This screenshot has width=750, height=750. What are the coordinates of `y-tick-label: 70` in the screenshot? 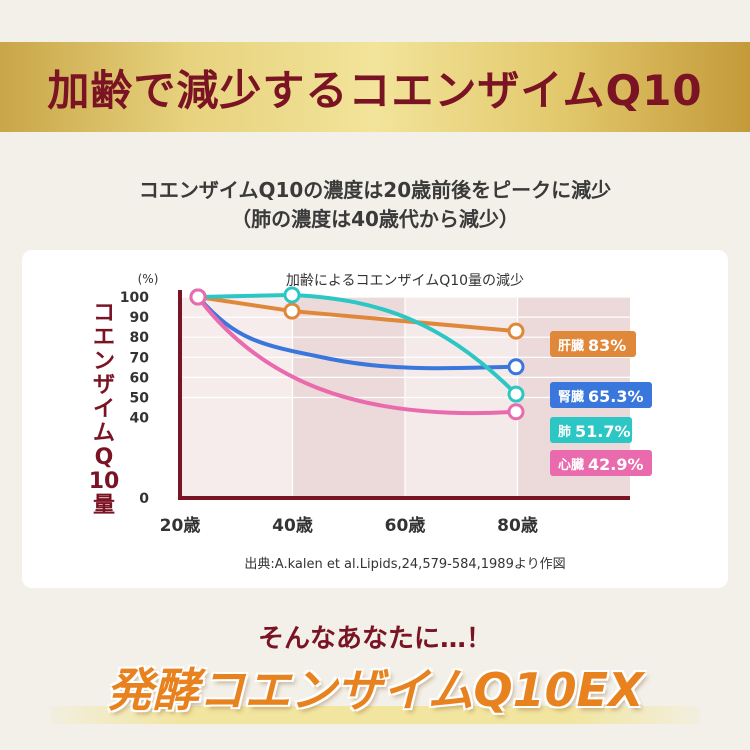 It's located at (140, 358).